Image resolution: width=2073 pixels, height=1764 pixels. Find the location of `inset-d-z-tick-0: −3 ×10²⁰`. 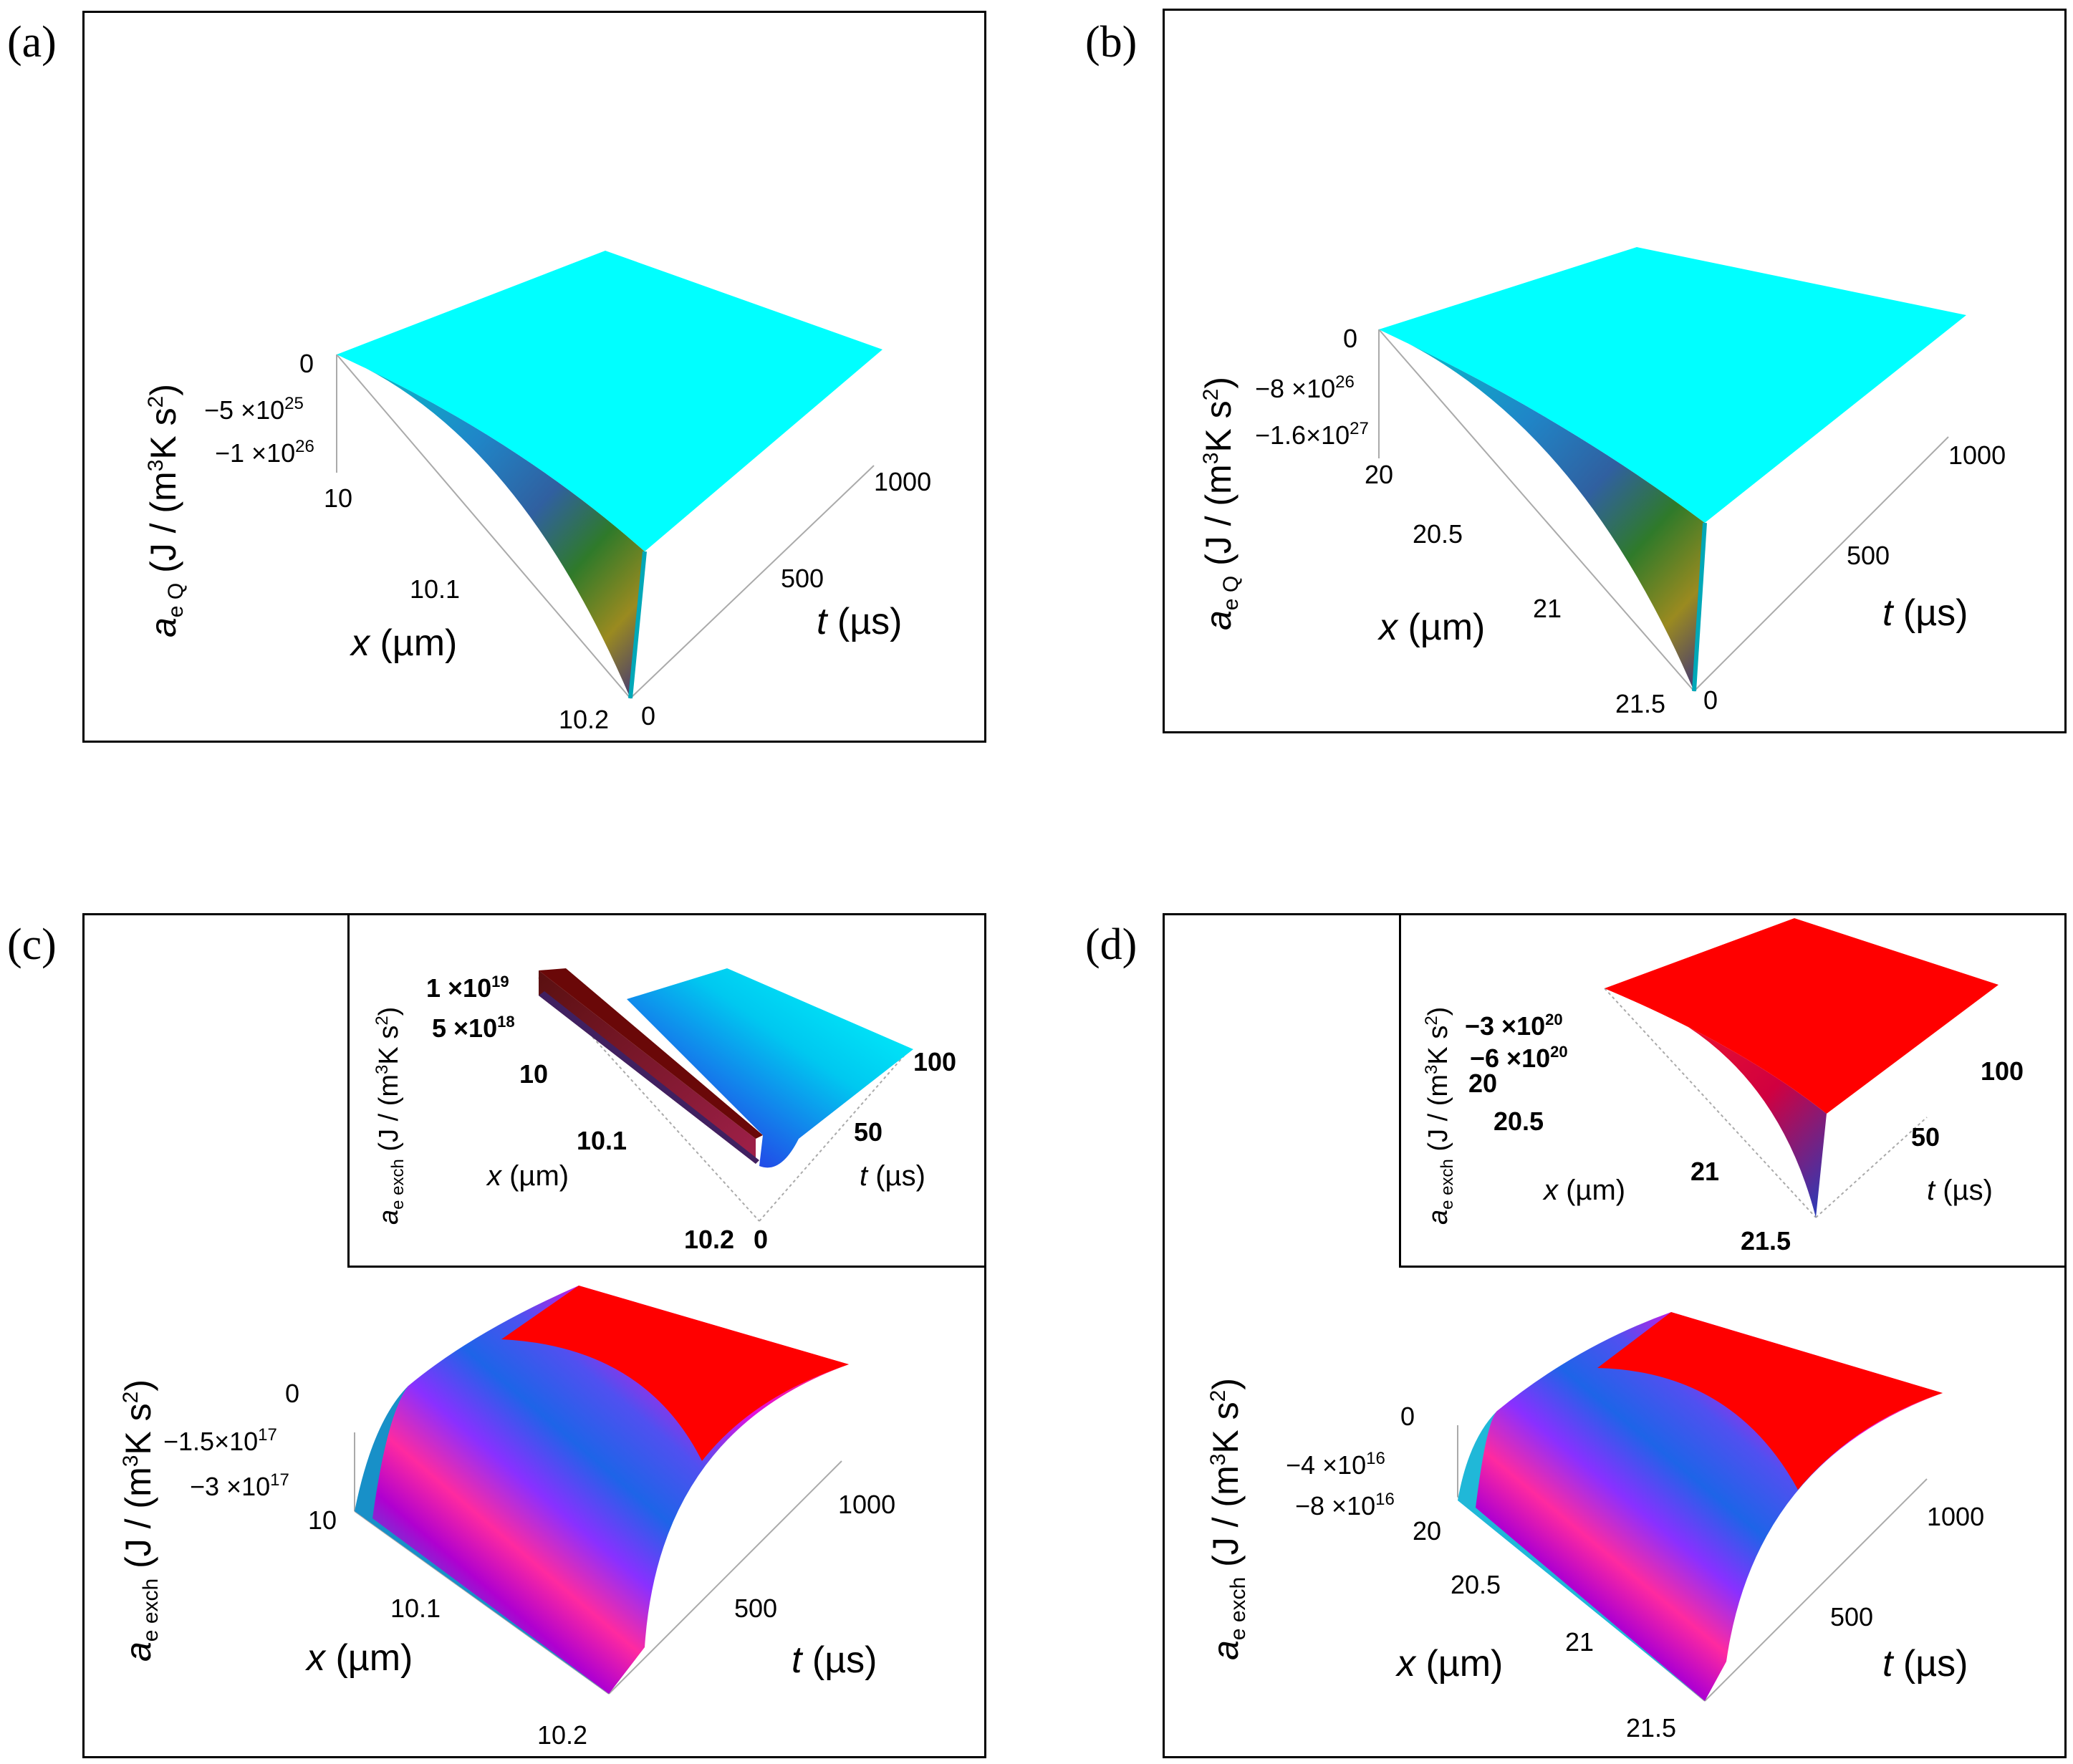

inset-d-z-tick-0: −3 ×10²⁰ is located at coordinates (1514, 1026).